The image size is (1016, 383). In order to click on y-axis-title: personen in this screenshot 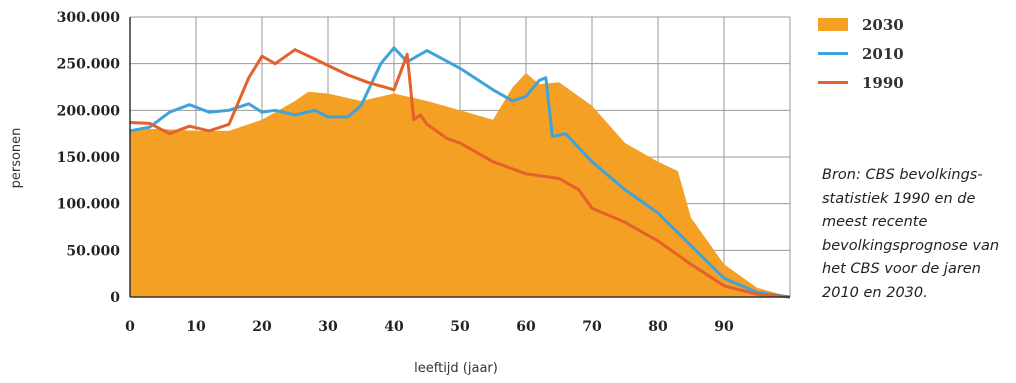, I will do `click(16, 158)`.